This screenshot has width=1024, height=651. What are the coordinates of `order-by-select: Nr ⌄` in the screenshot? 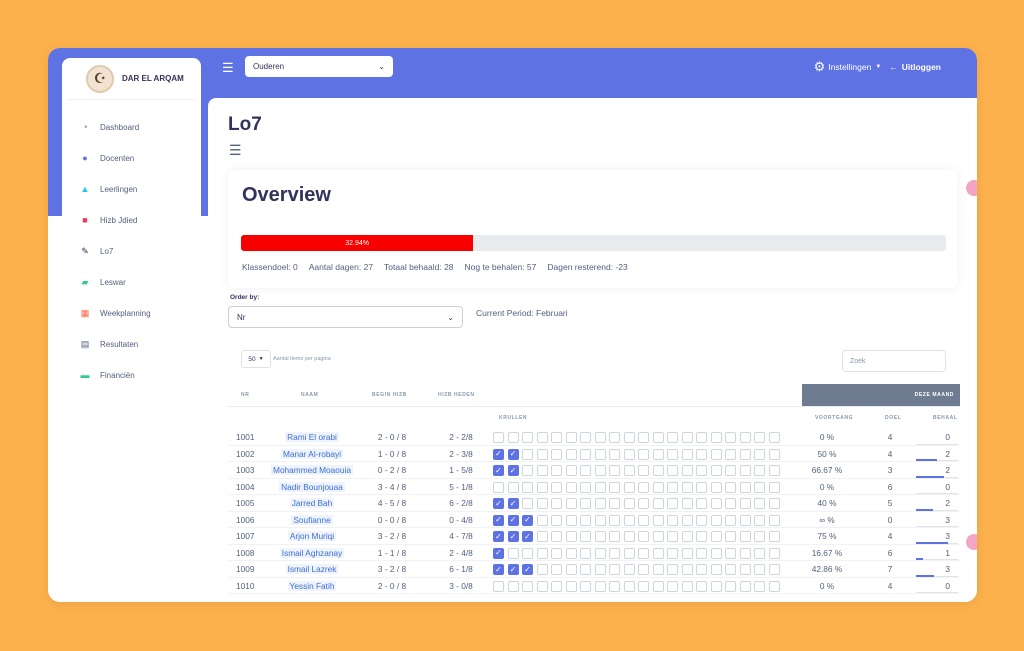 It's located at (345, 317).